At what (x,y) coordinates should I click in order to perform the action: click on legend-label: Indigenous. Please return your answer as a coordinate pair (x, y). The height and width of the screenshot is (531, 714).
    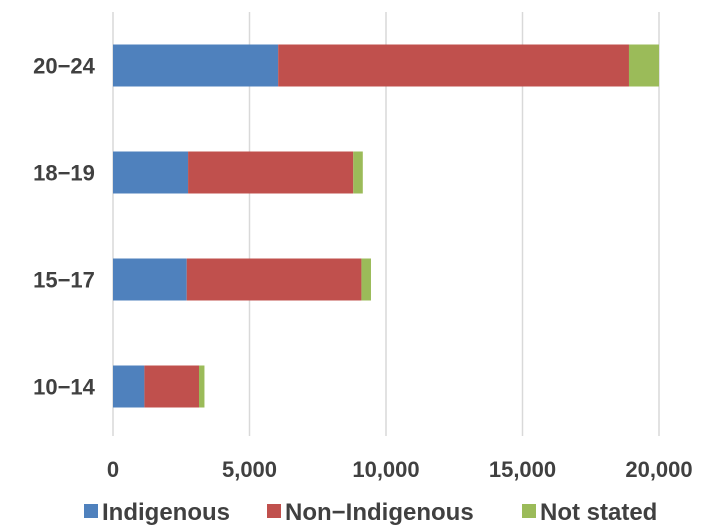
    Looking at the image, I should click on (166, 512).